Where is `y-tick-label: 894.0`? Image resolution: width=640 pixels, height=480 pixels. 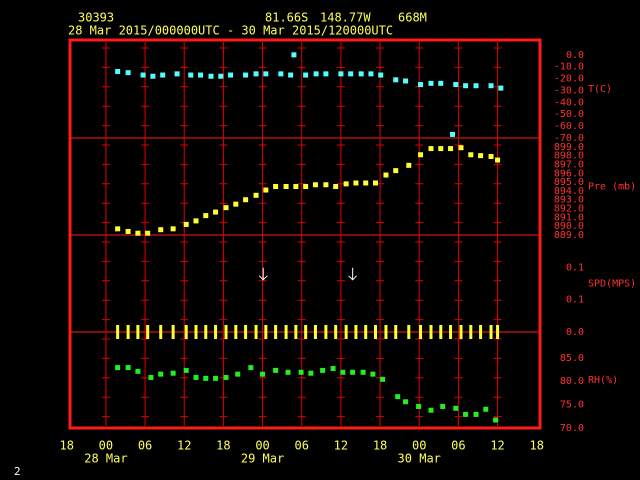
y-tick-label: 894.0 is located at coordinates (569, 191).